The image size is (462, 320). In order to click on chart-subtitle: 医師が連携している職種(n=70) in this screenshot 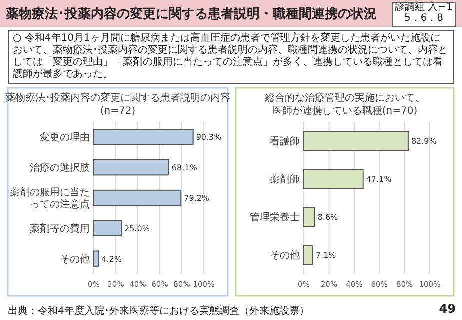, I will do `click(345, 111)`.